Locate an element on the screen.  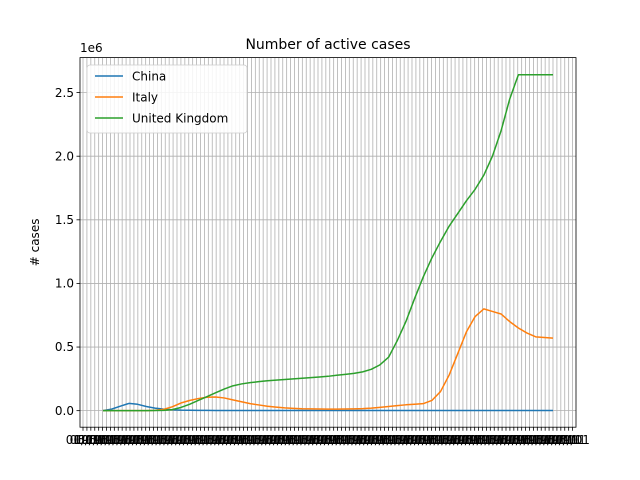
y-axis-title: # cases is located at coordinates (35, 243).